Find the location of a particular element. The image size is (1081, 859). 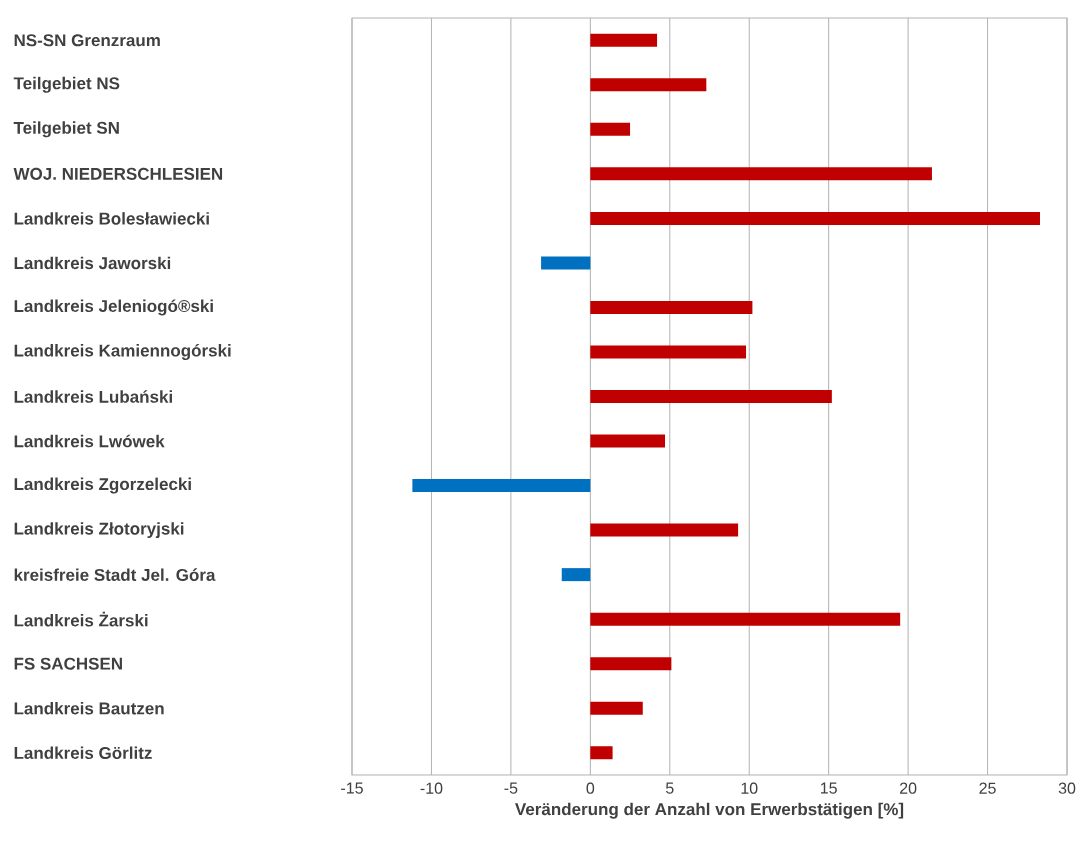

y-tick-label: Landkreis Görlitz is located at coordinates (83, 752).